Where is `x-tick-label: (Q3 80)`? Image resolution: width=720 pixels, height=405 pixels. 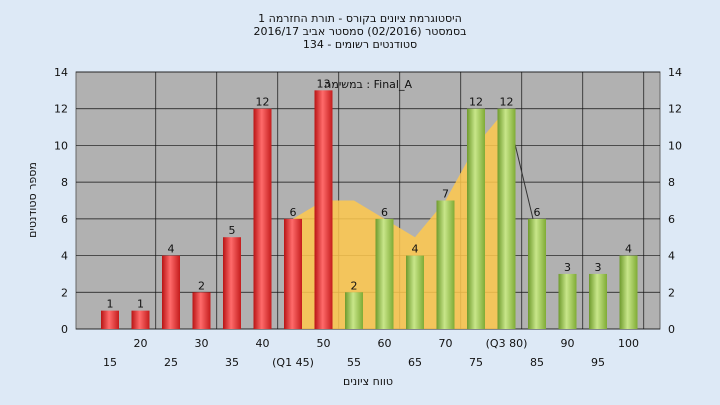 x-tick-label: (Q3 80) is located at coordinates (507, 343).